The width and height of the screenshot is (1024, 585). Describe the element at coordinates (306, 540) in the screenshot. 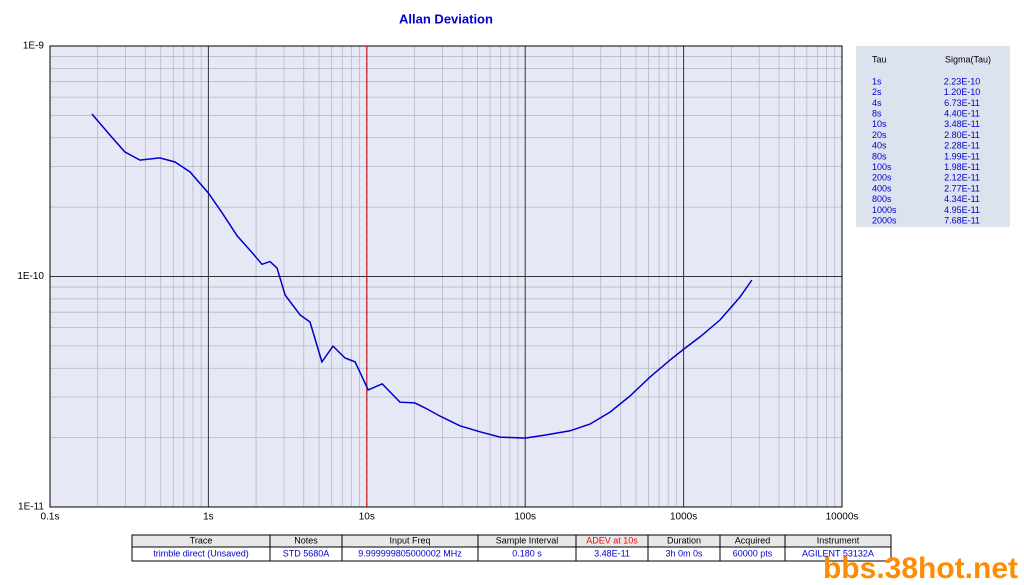

I see `info-header: Notes` at that location.